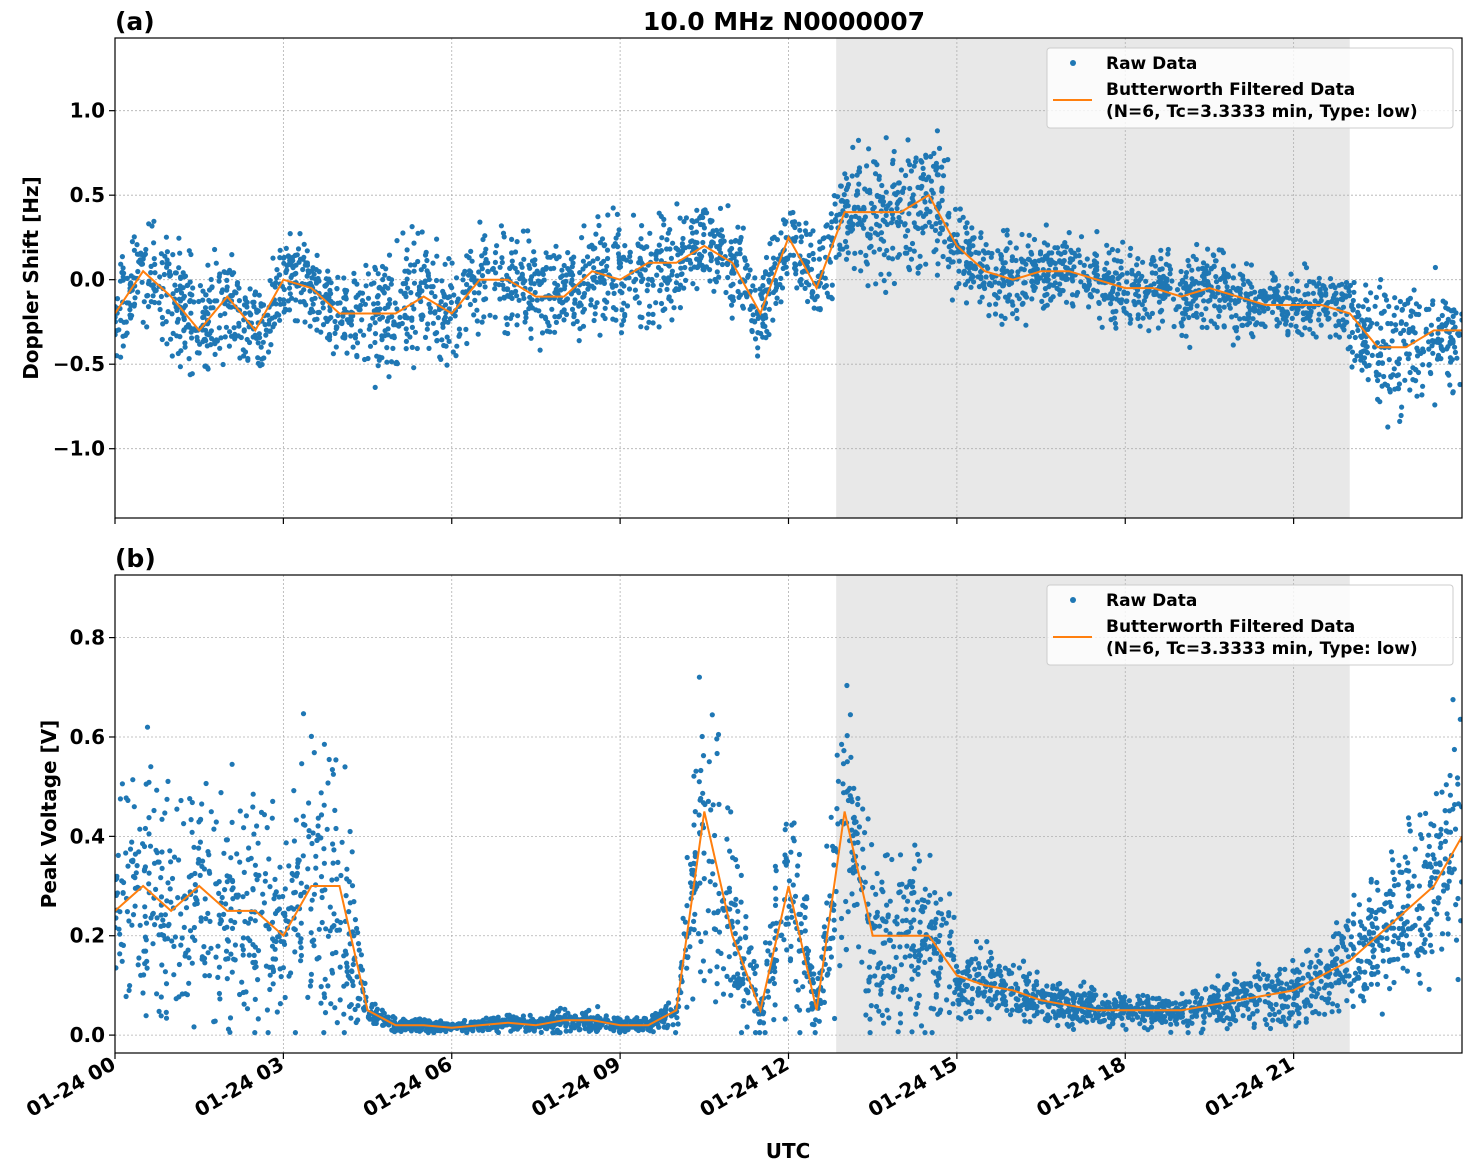  What do you see at coordinates (87, 638) in the screenshot?
I see `y-tick-label: 0.8` at bounding box center [87, 638].